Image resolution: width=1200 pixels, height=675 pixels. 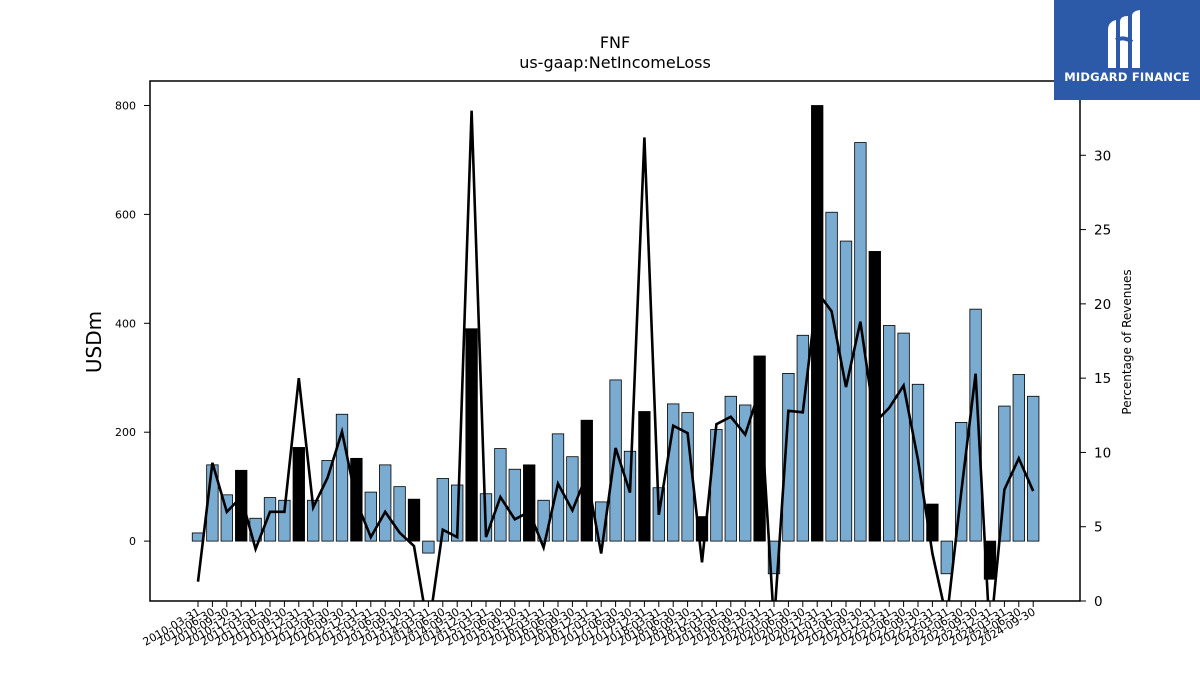 I want to click on y2-tick-label: 30, so click(x=1102, y=156).